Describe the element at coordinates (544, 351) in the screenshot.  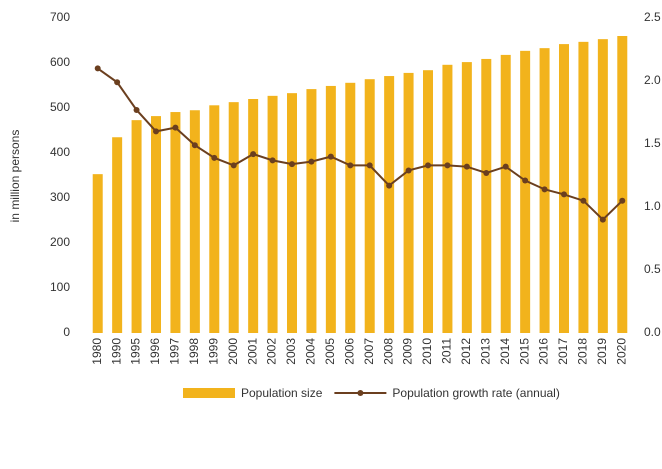
I see `x-tick-label: 2016` at that location.